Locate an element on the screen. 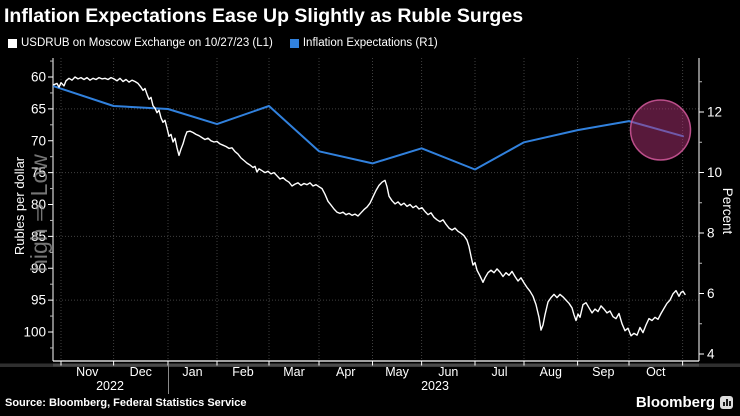 The height and width of the screenshot is (416, 740). left-axis-tick-label: 65 is located at coordinates (38, 108).